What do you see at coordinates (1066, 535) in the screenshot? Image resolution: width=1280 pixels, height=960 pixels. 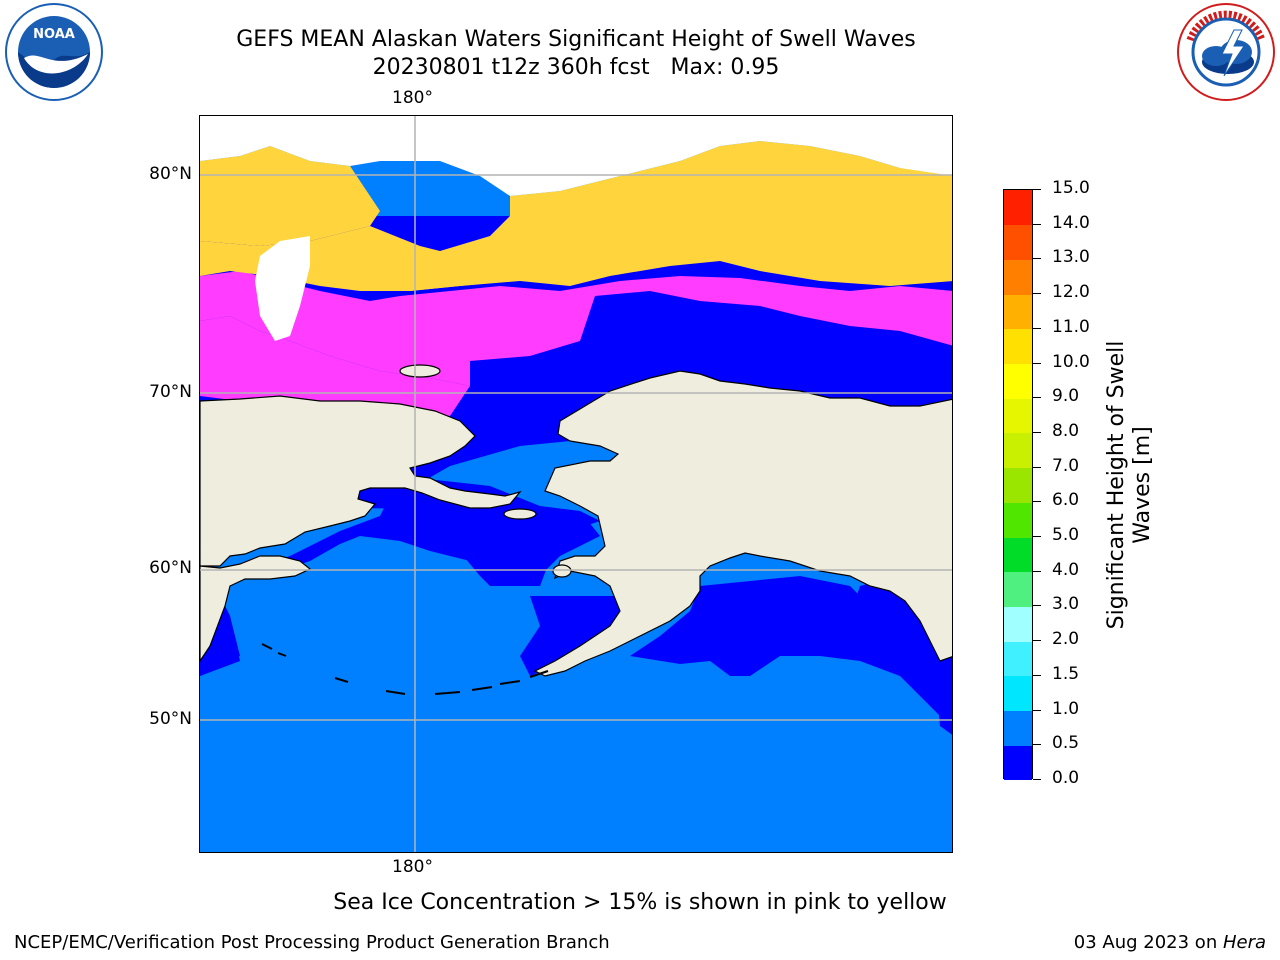 I see `colorbar-tick-label: 5.0` at bounding box center [1066, 535].